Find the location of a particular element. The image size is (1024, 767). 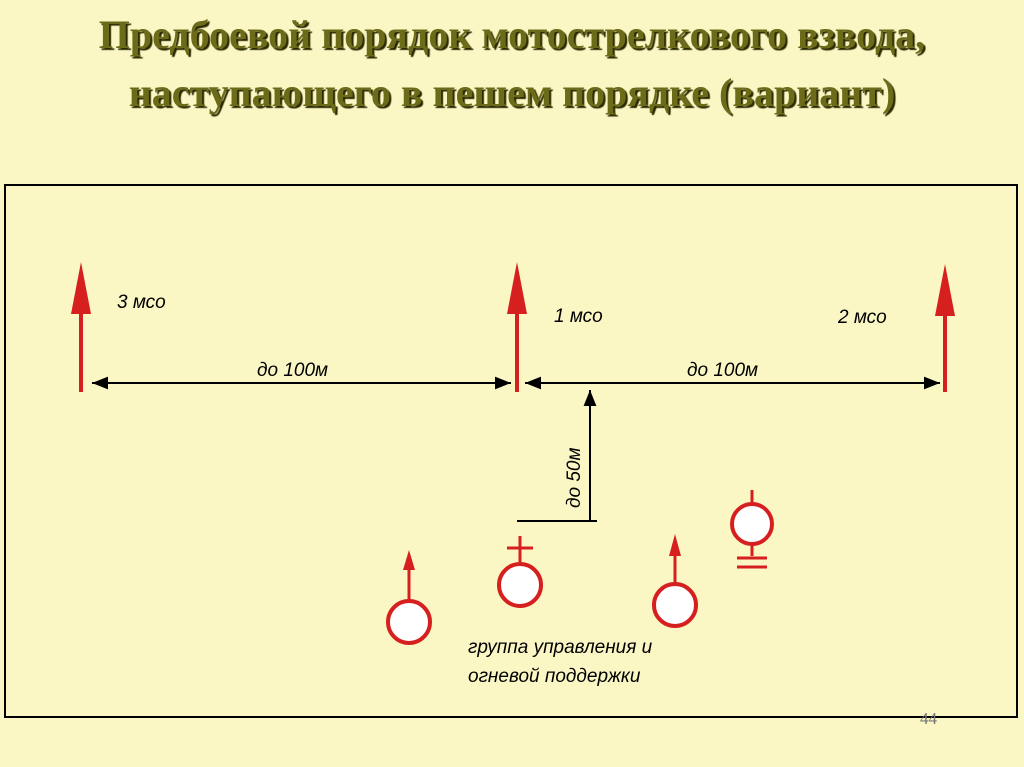

page-number: 44 is located at coordinates (929, 718).